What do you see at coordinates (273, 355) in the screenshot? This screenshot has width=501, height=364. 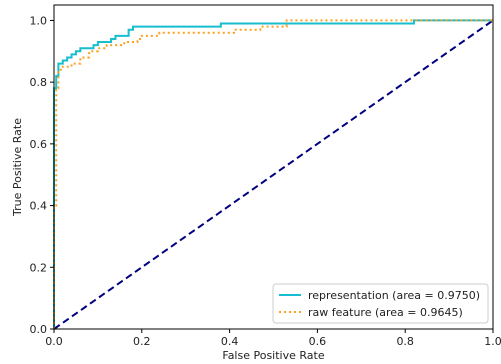 I see `x-axis-label: False Positive Rate` at bounding box center [273, 355].